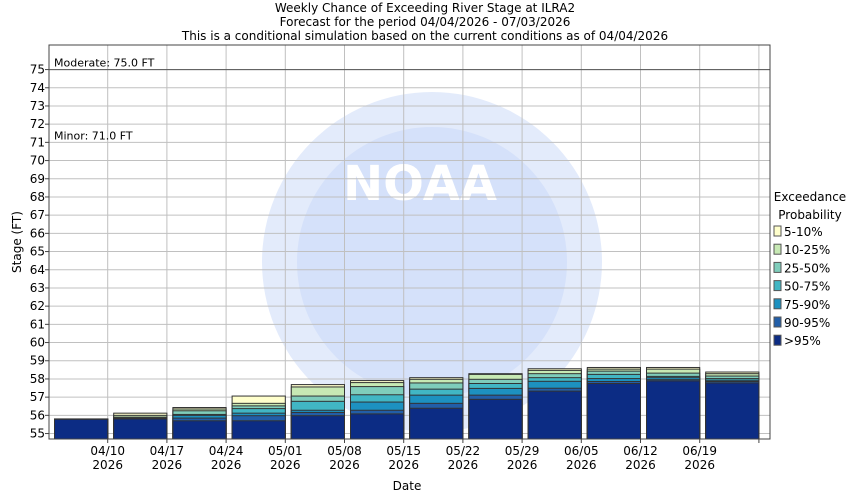  Describe the element at coordinates (37, 324) in the screenshot. I see `y-tick-label: 61` at that location.